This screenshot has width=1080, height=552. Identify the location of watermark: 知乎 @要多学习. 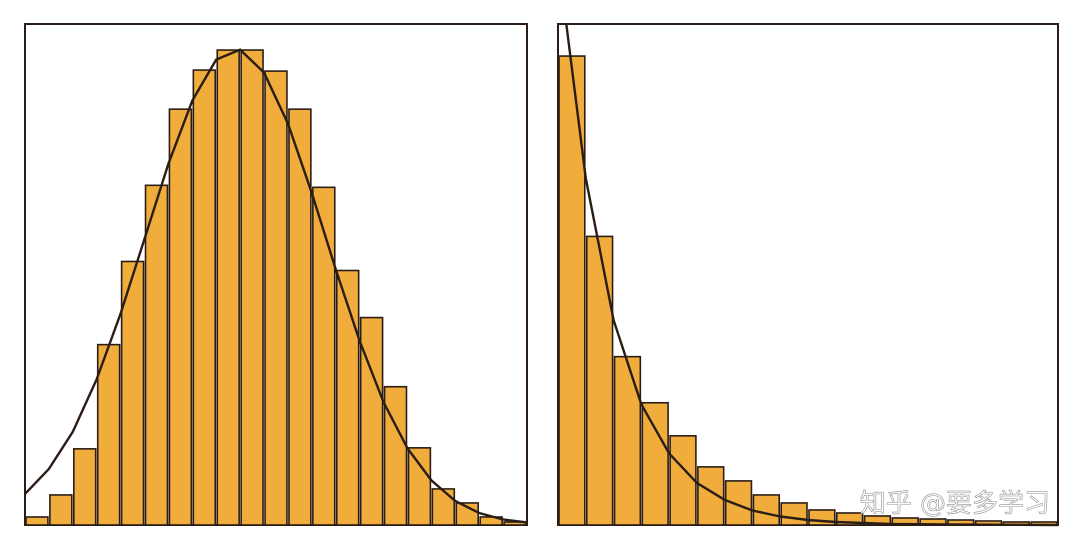
(955, 504).